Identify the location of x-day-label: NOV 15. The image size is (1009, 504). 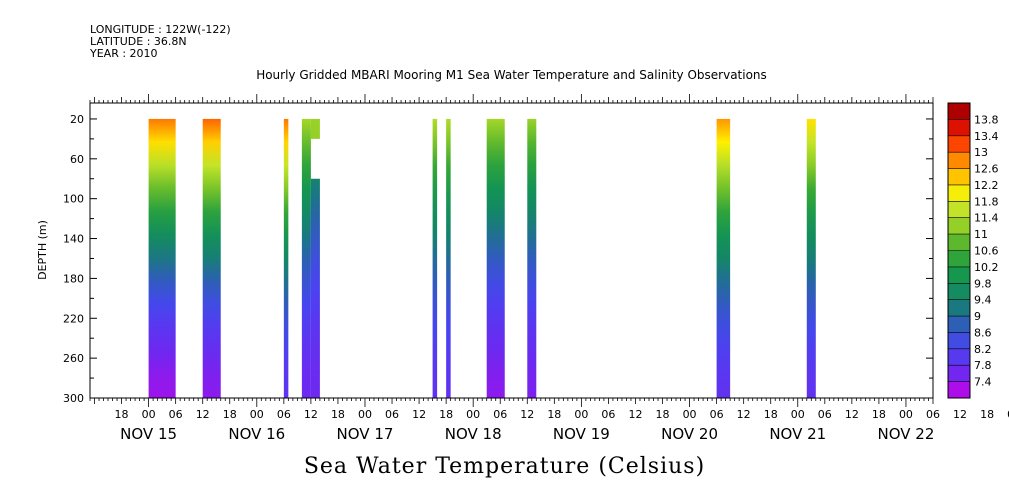
(148, 434).